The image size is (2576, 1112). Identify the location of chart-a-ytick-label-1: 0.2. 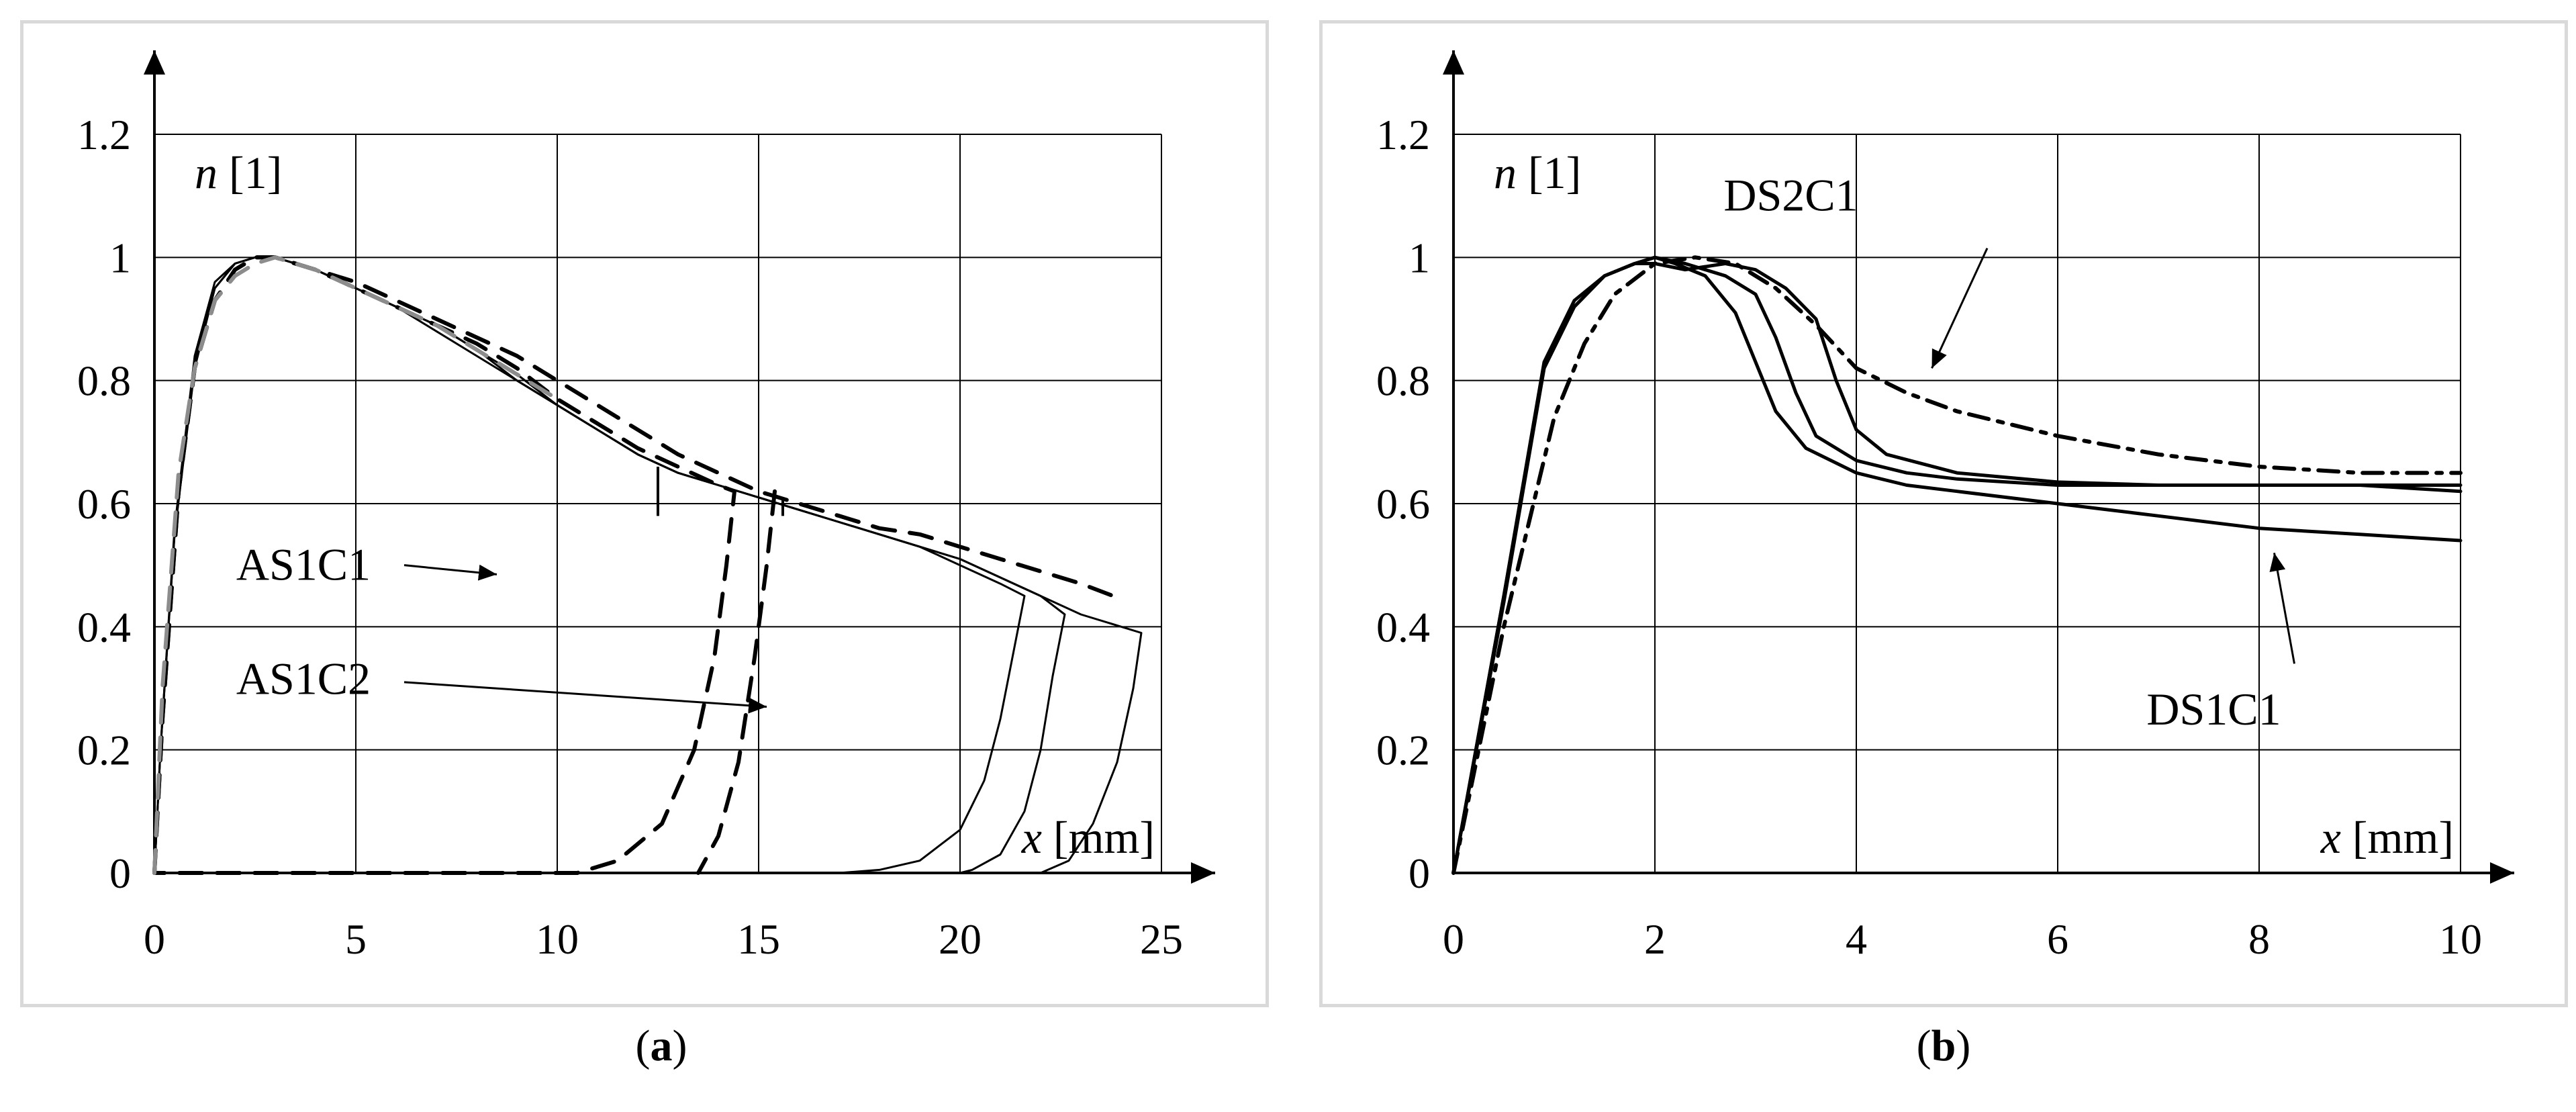
(104, 750).